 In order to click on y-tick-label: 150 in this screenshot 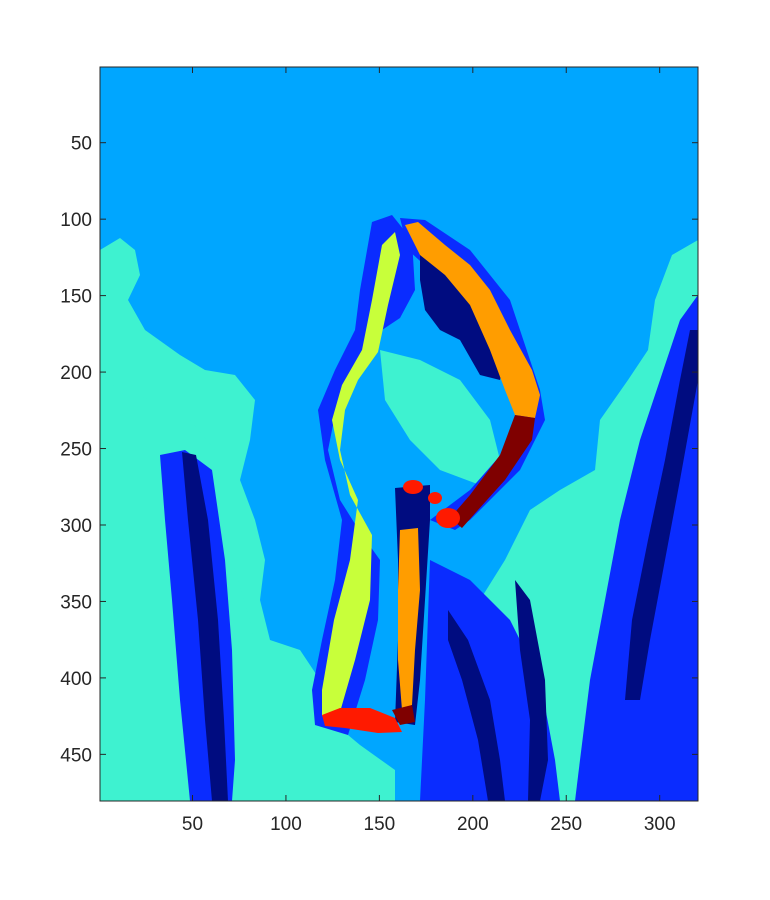, I will do `click(76, 297)`.